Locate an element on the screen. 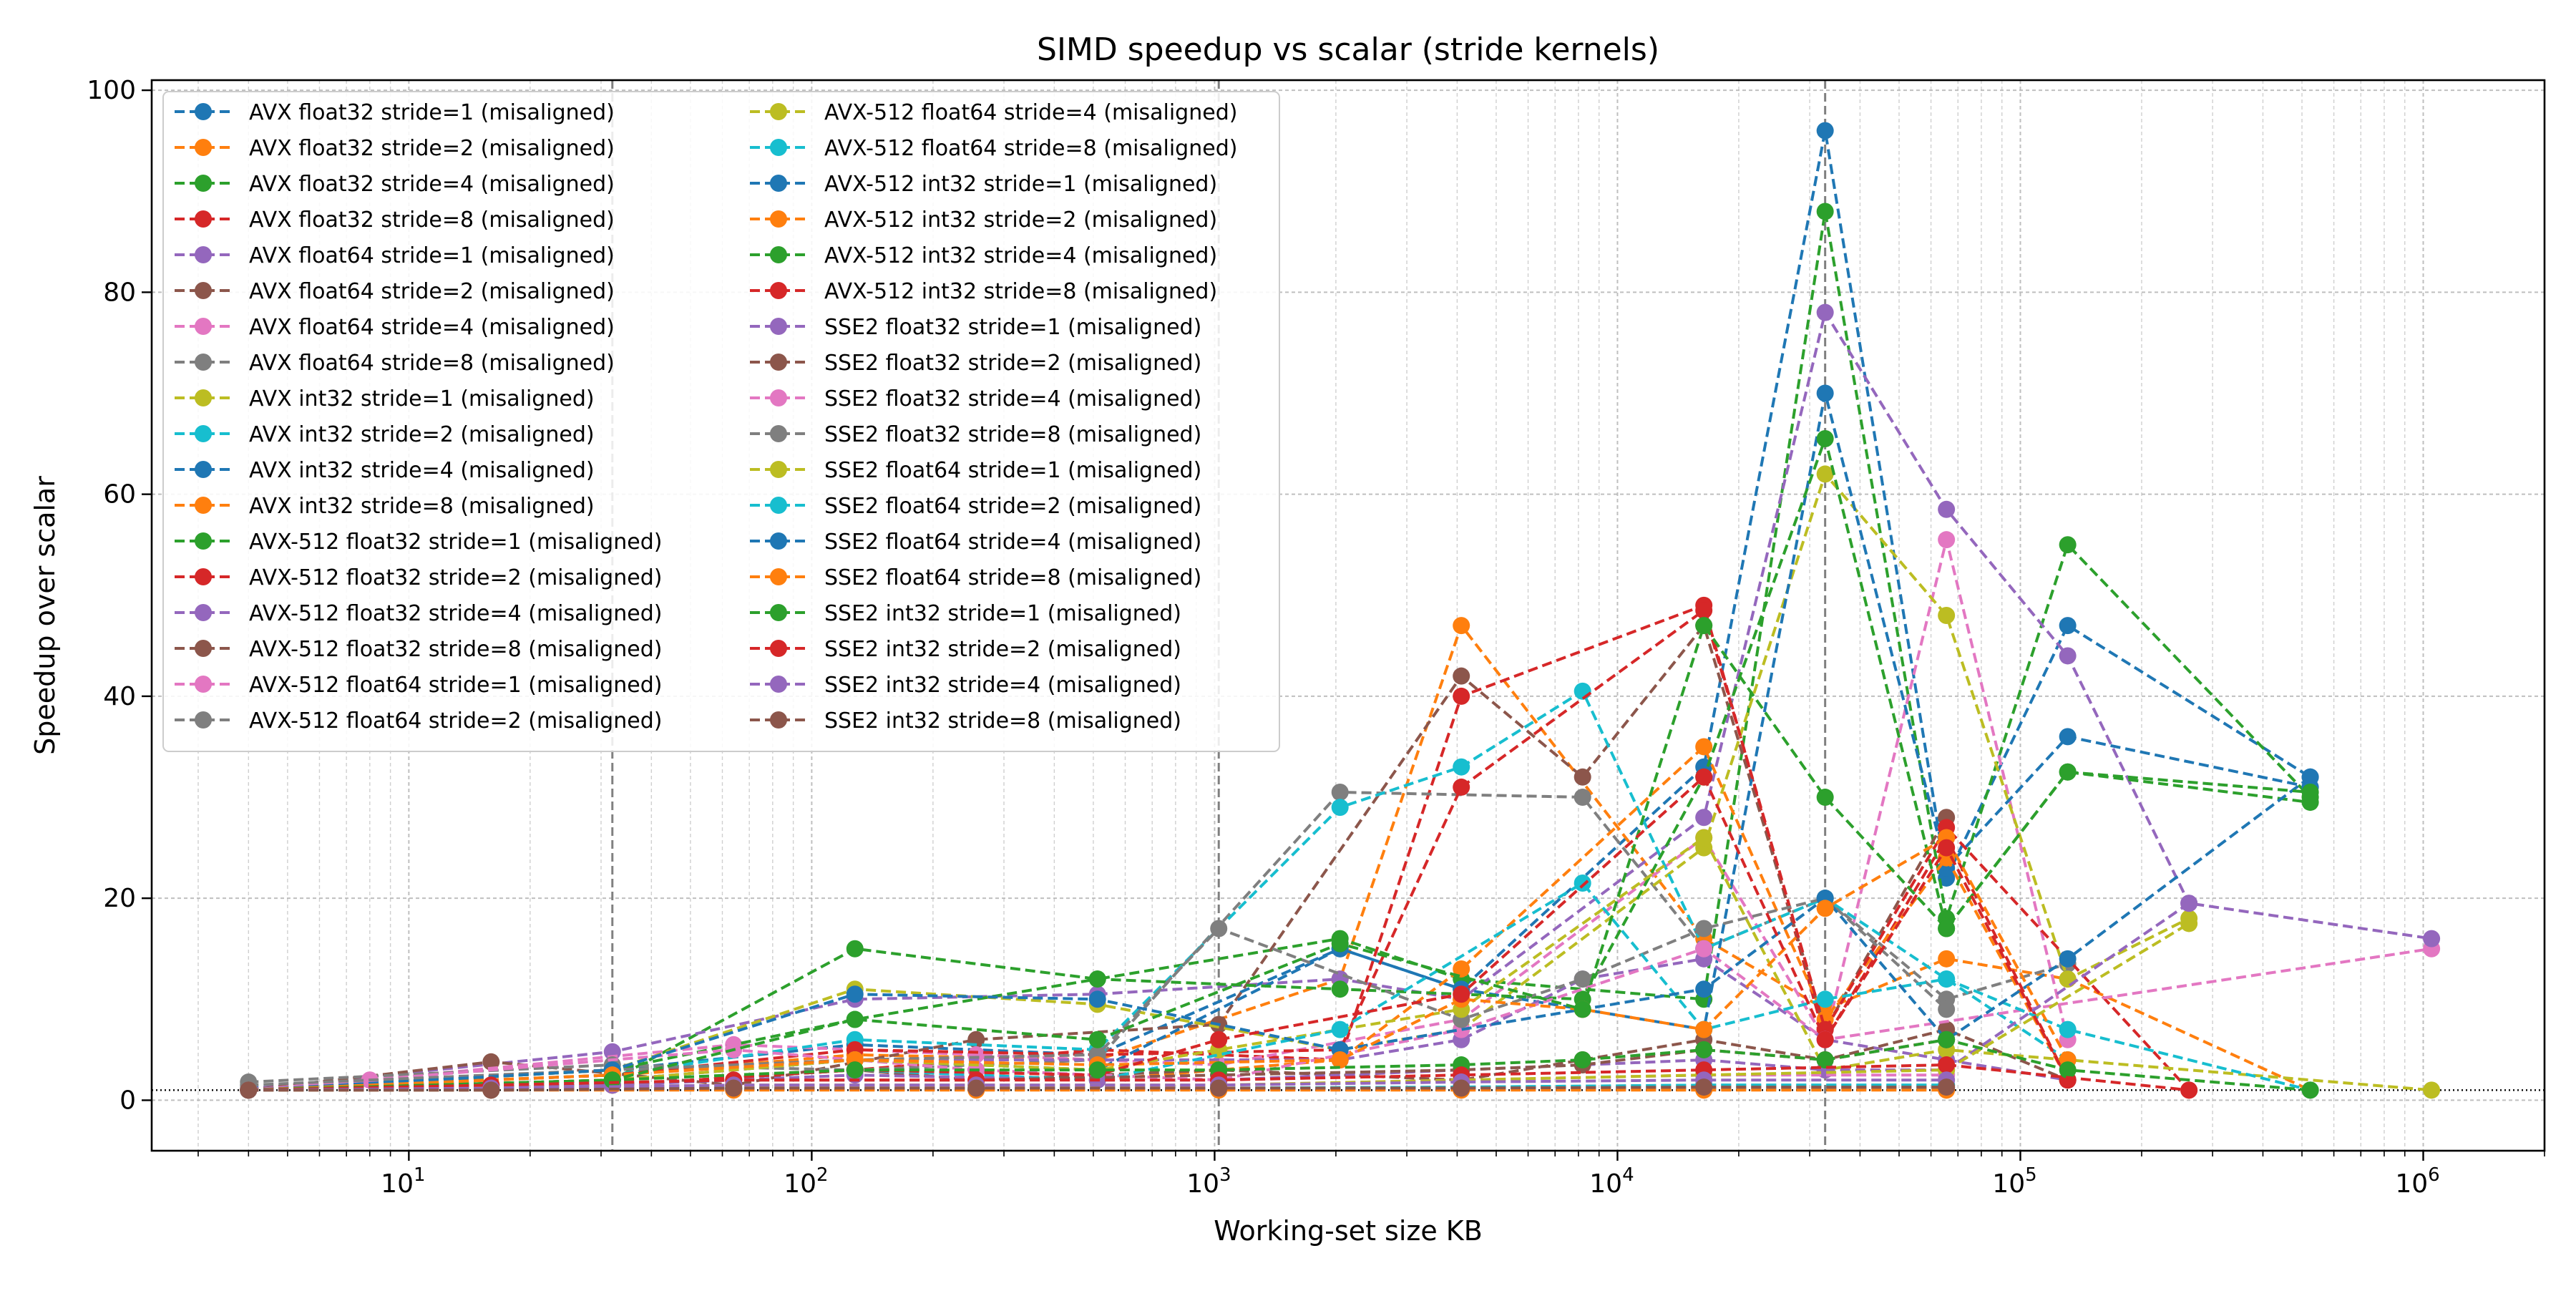 This screenshot has height=1291, width=2576. legend-label: SSE2 float32 stride=1 (misaligned) is located at coordinates (1012, 327).